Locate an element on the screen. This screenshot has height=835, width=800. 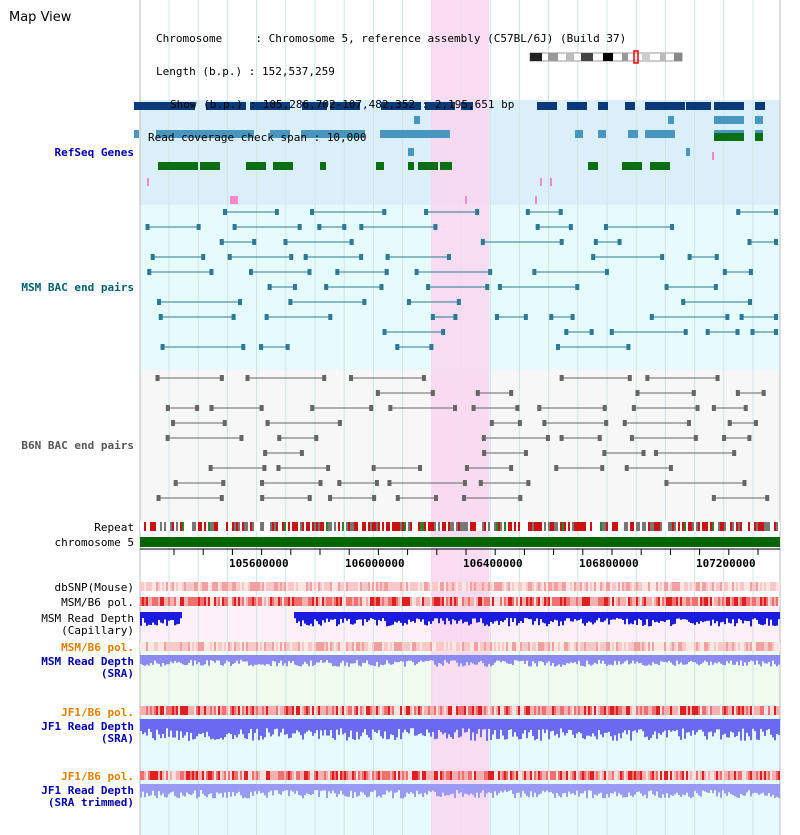
msm-b6-pol-sra-label: MSM/B6 pol. is located at coordinates (97, 647).